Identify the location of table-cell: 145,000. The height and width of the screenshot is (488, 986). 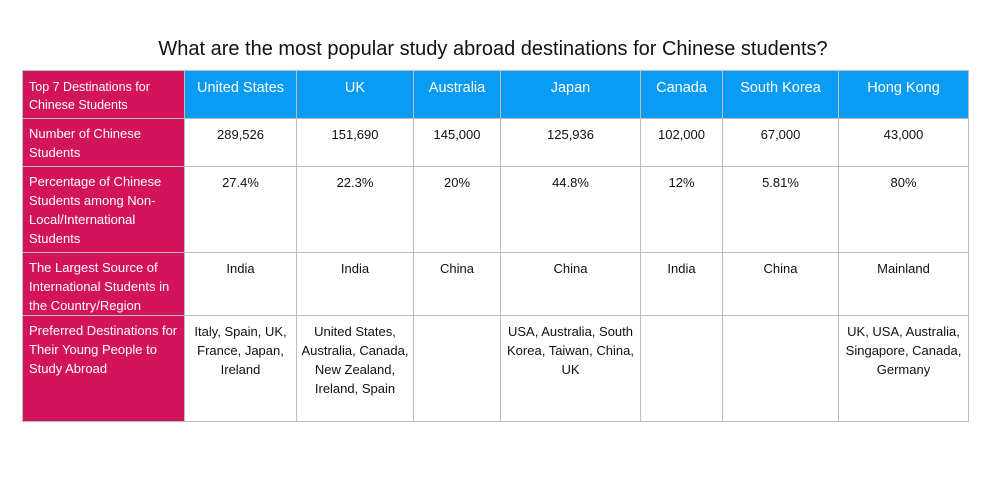
(457, 142).